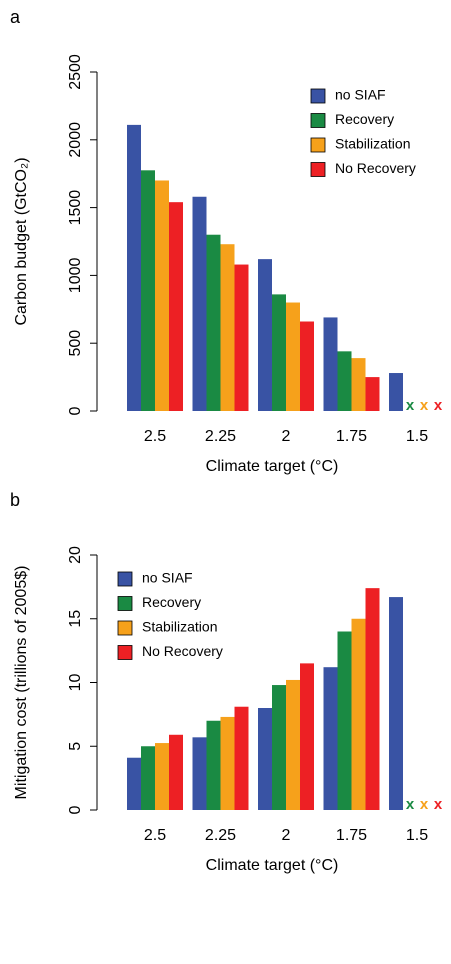  I want to click on panel-label: b, so click(15, 500).